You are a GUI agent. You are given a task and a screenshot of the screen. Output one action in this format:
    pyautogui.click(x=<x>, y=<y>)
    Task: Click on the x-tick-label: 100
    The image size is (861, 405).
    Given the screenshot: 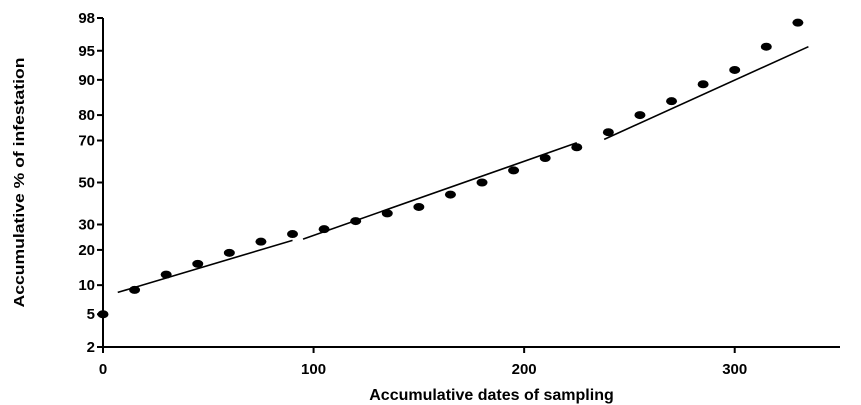 What is the action you would take?
    pyautogui.click(x=313, y=369)
    